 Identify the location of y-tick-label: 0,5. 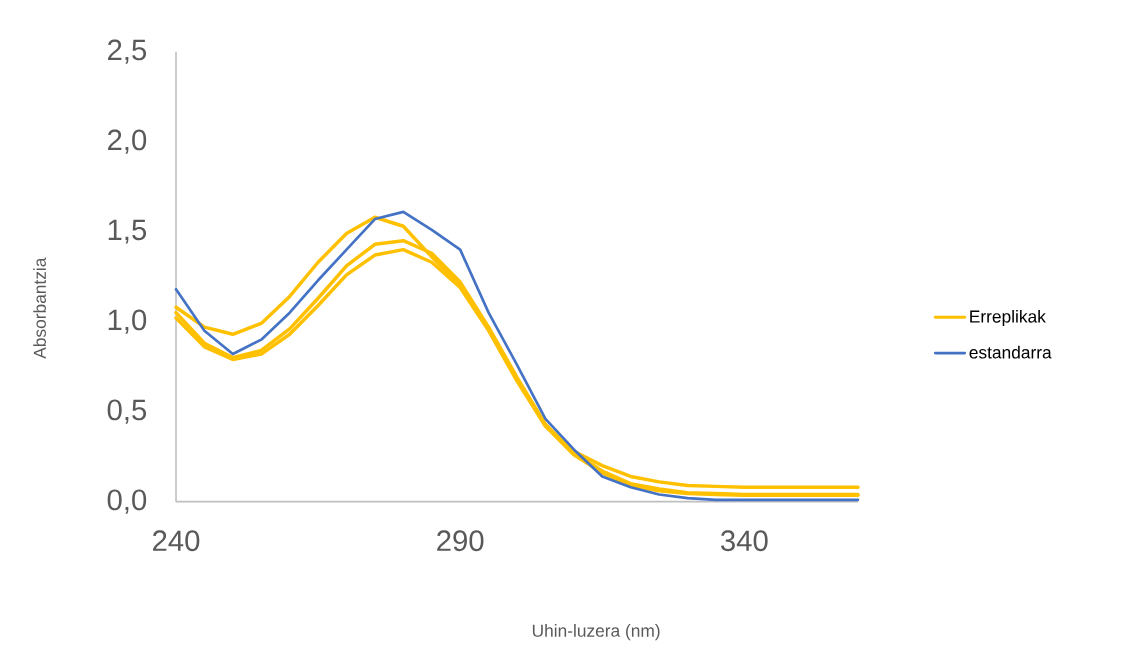
(127, 411).